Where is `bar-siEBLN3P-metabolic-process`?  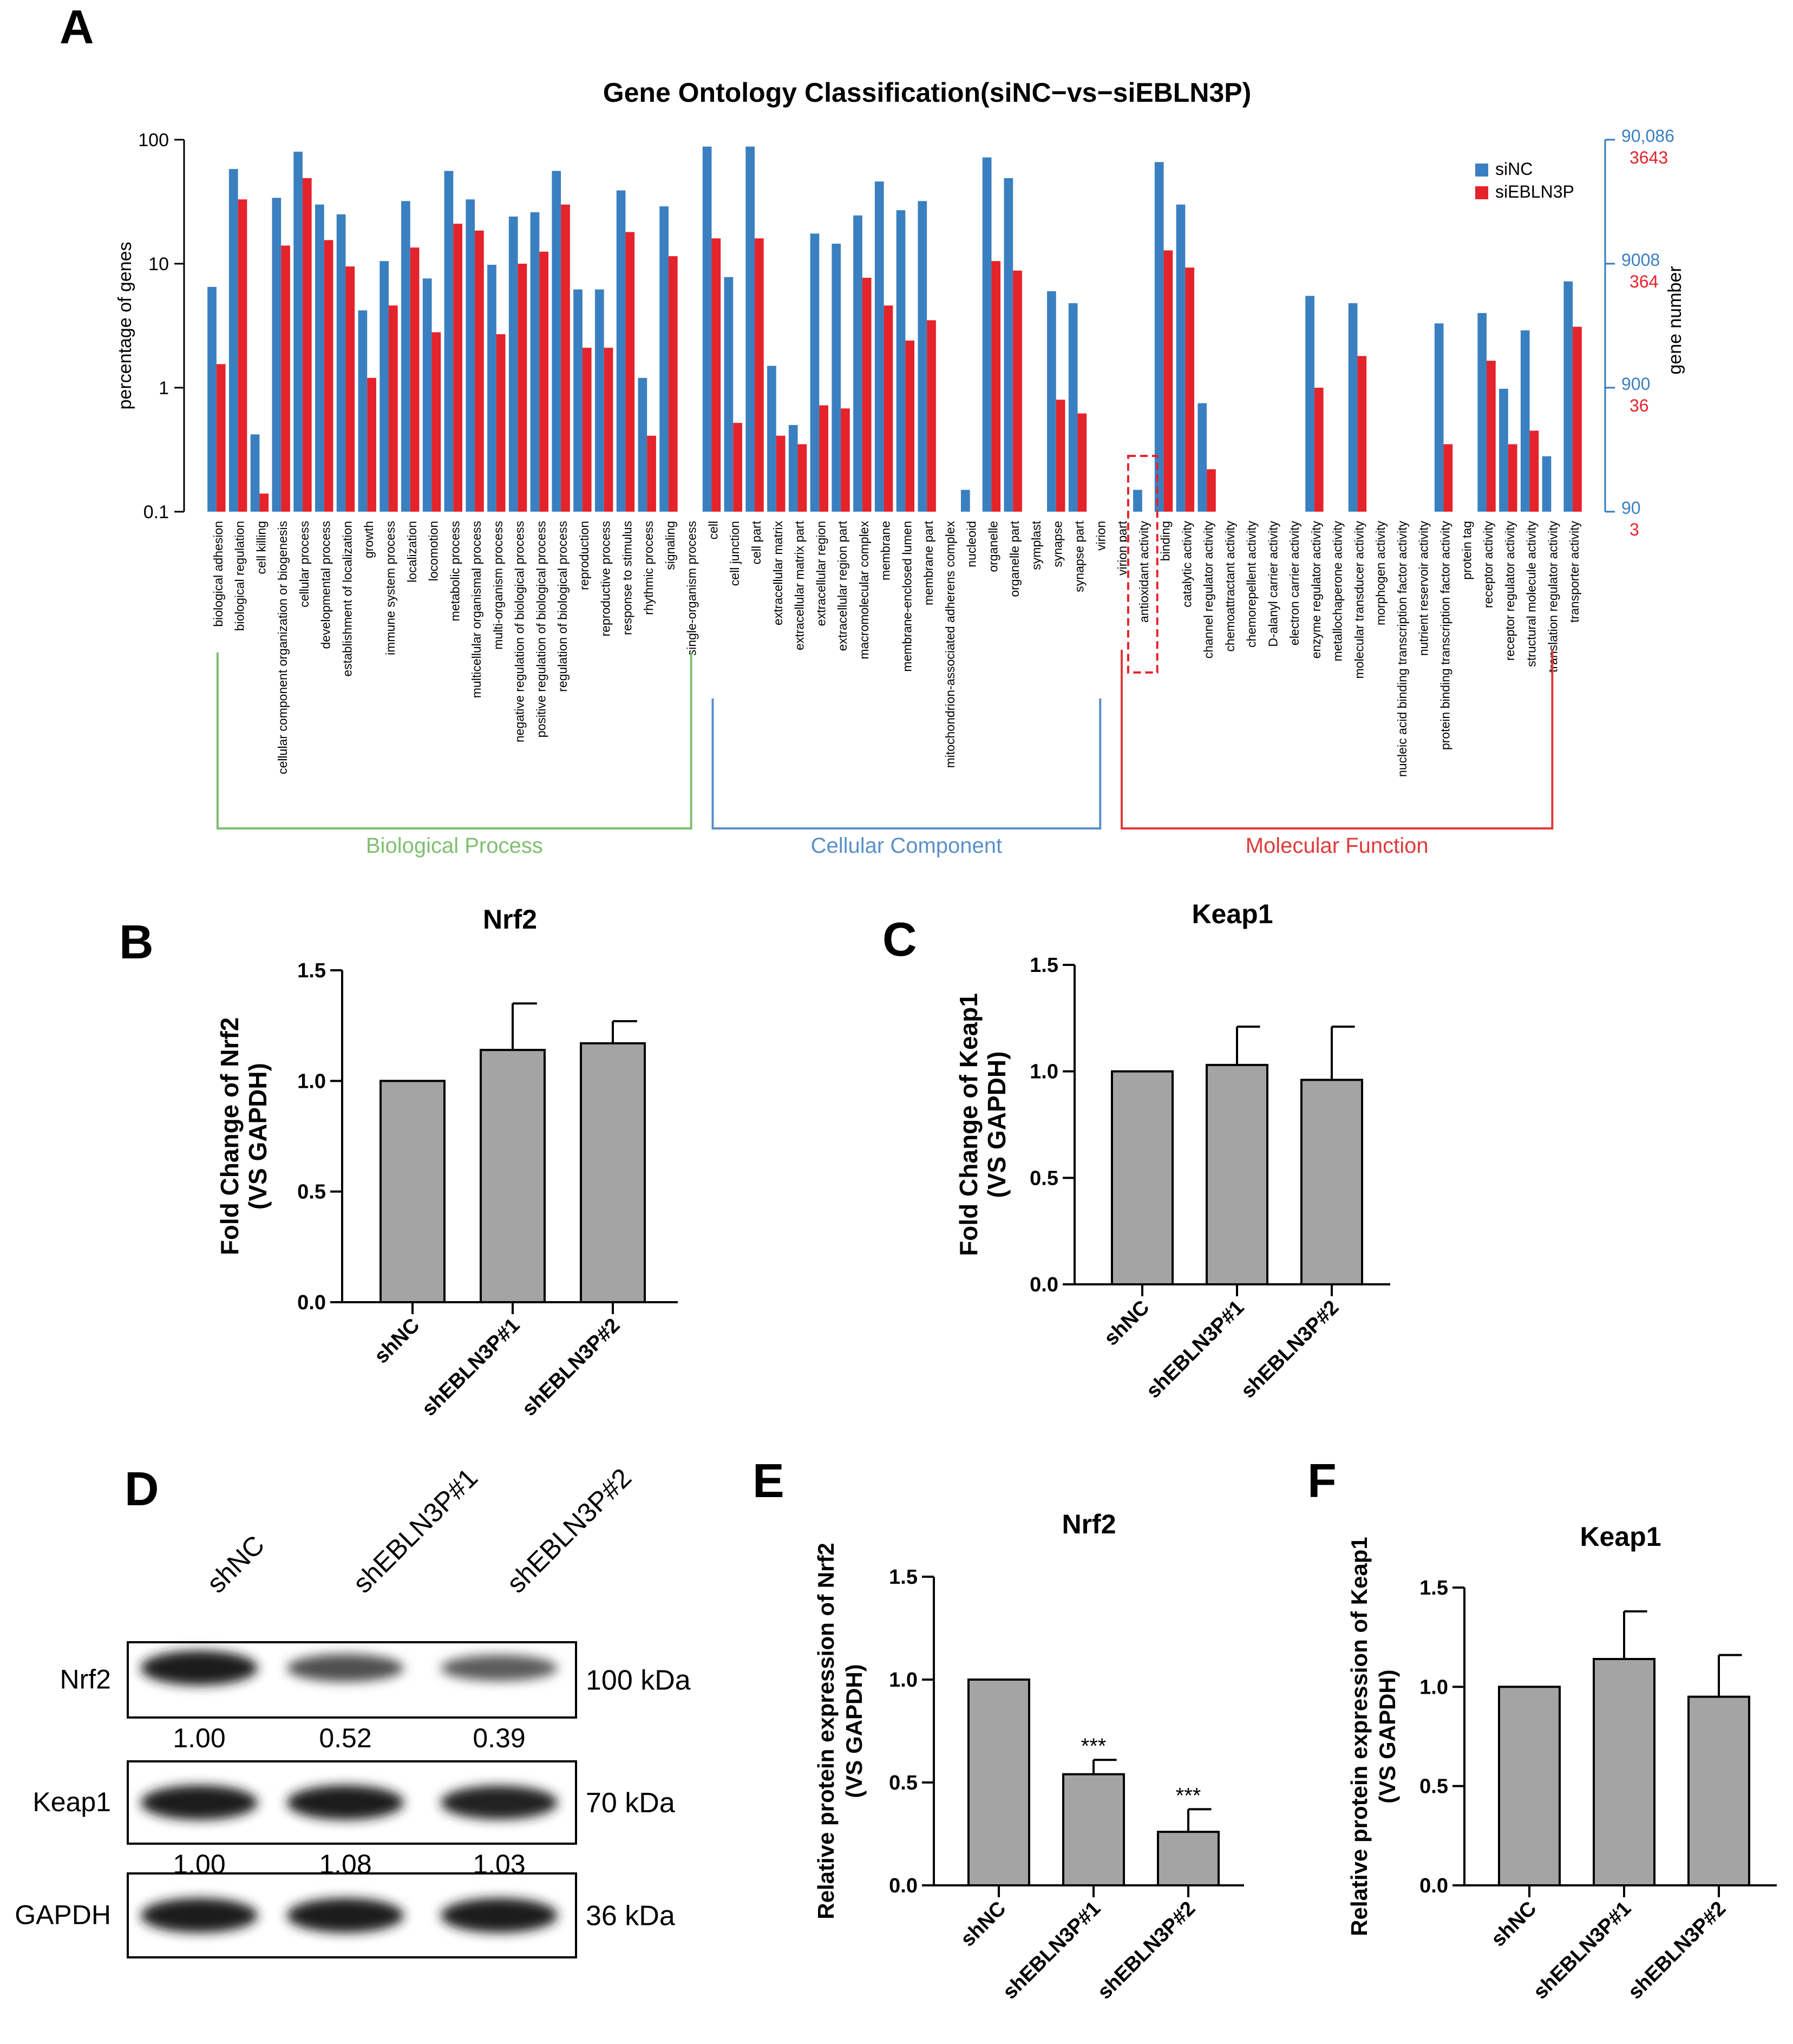
bar-siEBLN3P-metabolic-process is located at coordinates (458, 368).